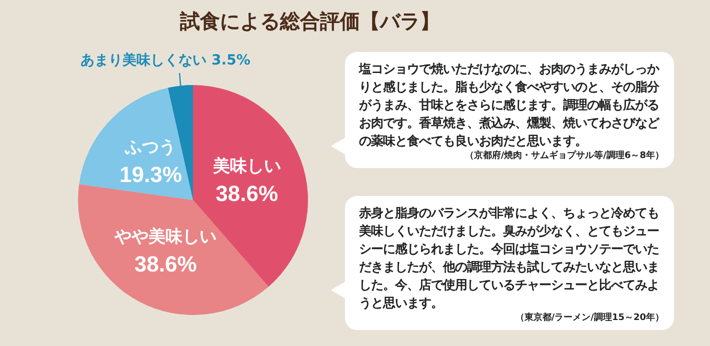 The image size is (710, 346). I want to click on slice-label: やや美味しい, so click(165, 236).